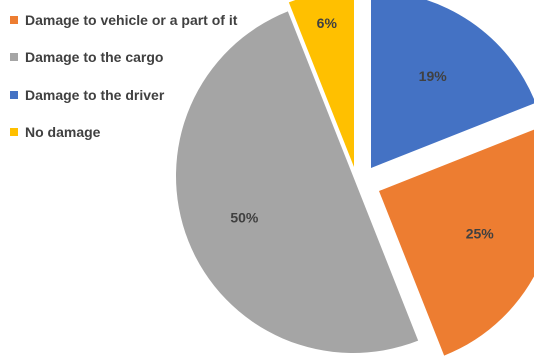  What do you see at coordinates (14, 19) in the screenshot?
I see `legend-swatch-vehicle` at bounding box center [14, 19].